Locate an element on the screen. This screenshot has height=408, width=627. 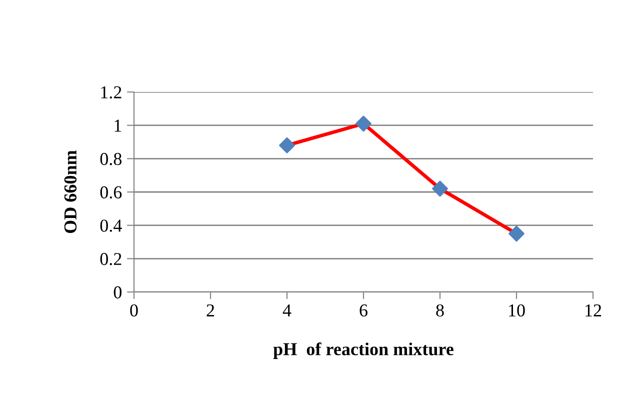
y-tick-label: 0.2 is located at coordinates (111, 259).